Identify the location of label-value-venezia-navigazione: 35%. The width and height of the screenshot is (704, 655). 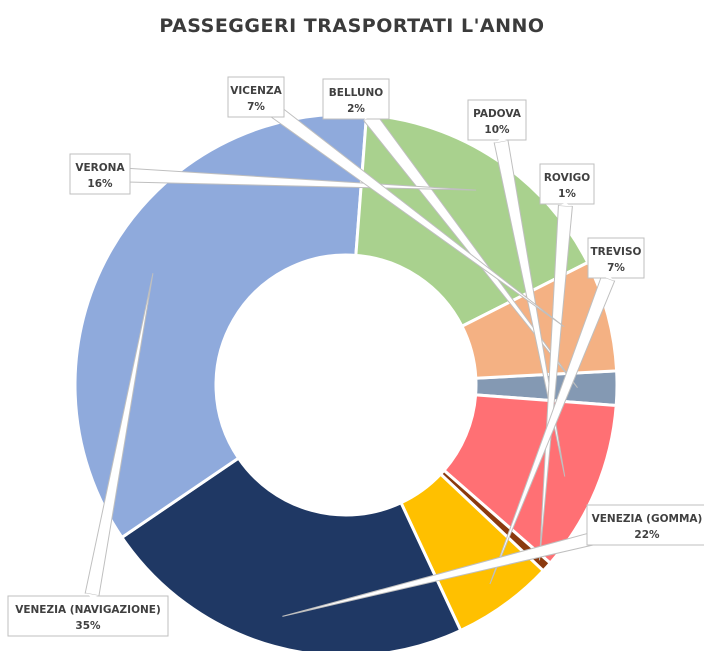
(88, 626).